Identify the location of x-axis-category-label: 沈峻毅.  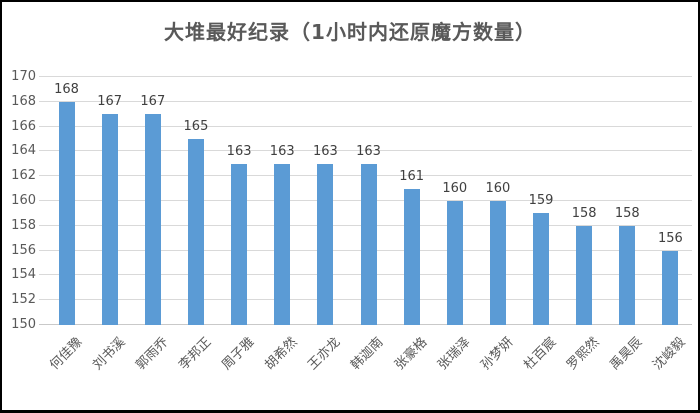
(669, 354).